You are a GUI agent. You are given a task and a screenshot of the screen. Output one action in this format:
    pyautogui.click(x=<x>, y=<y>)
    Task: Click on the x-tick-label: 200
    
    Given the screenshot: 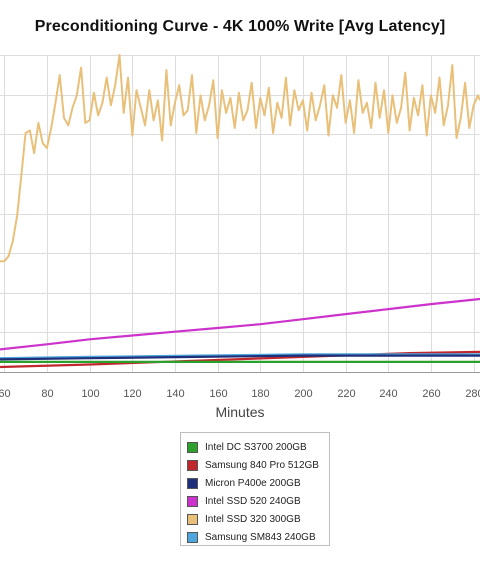 What is the action you would take?
    pyautogui.click(x=303, y=394)
    